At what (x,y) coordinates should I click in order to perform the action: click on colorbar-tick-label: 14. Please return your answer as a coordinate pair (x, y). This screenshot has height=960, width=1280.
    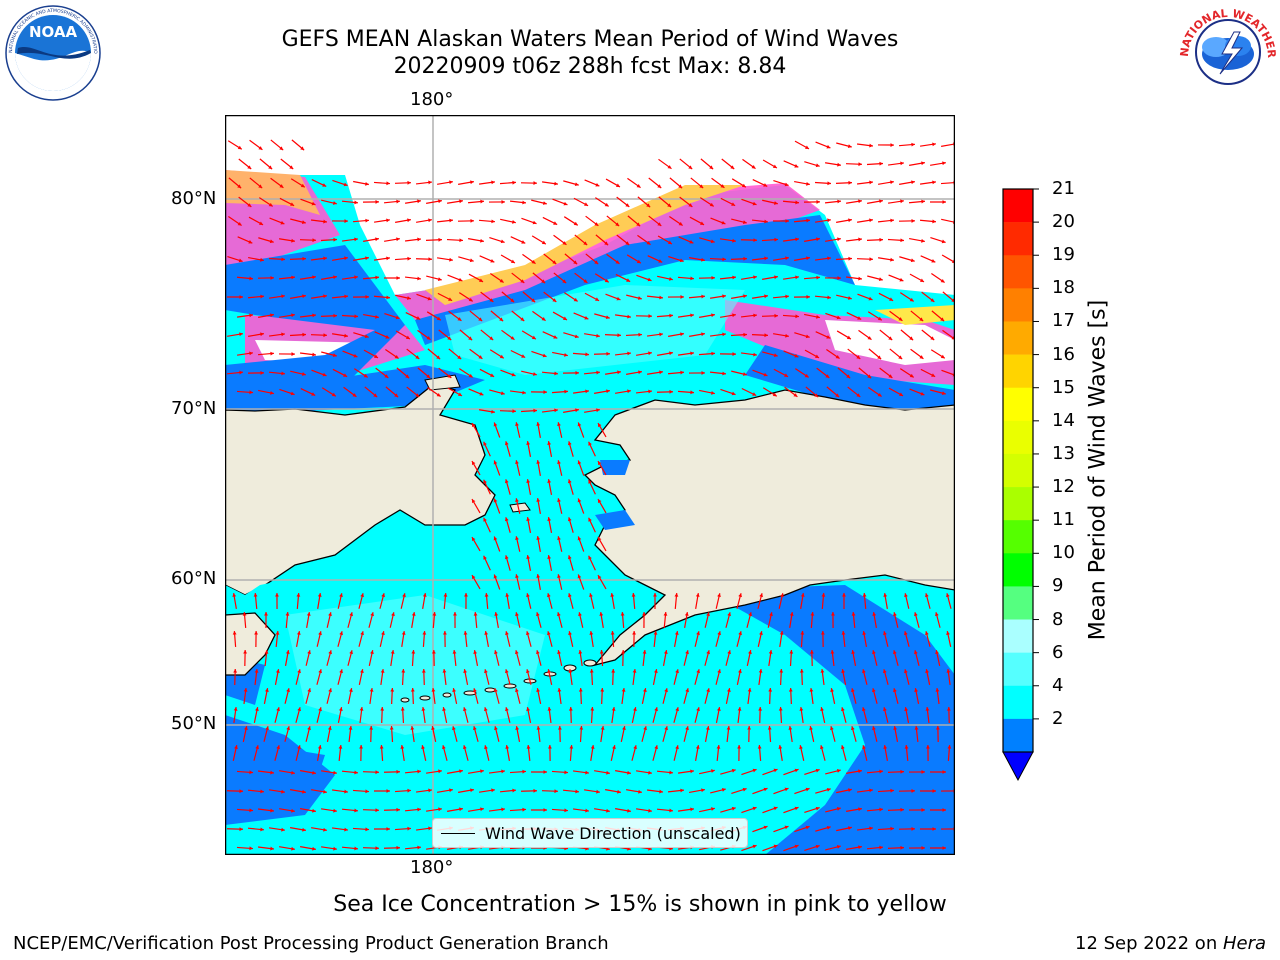
    Looking at the image, I should click on (1063, 420).